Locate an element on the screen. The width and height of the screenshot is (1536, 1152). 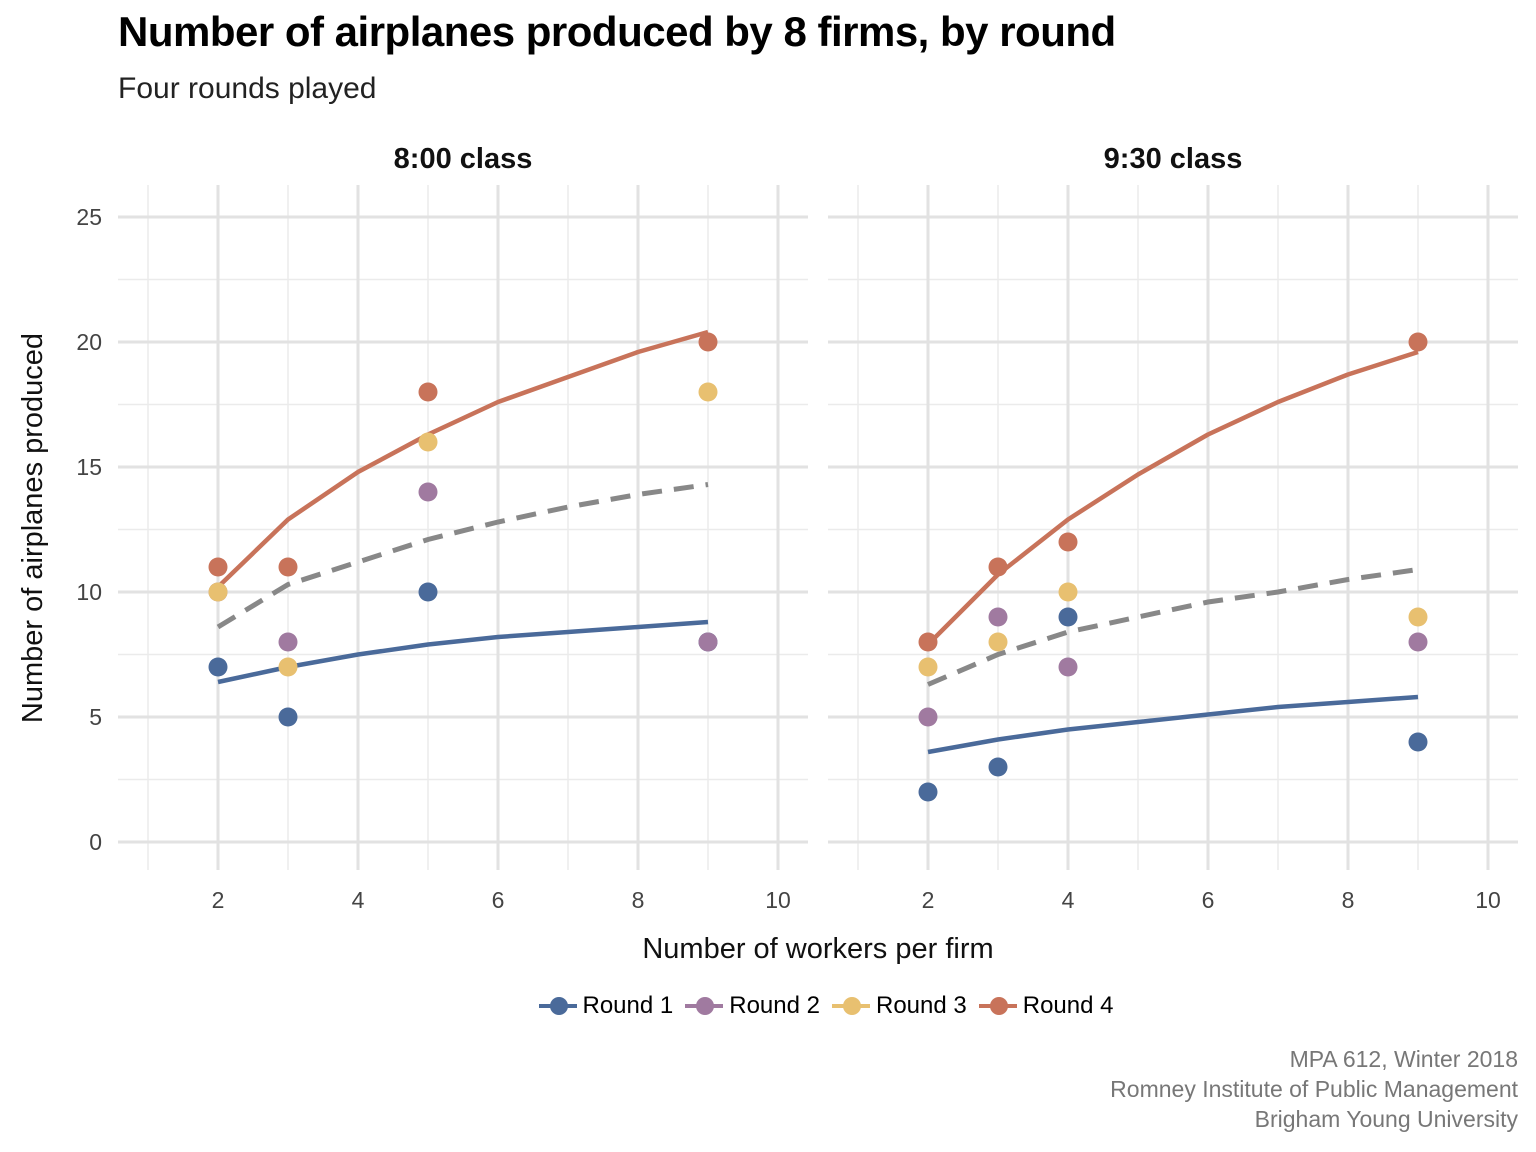
panel-title: 9:30 class is located at coordinates (1173, 159).